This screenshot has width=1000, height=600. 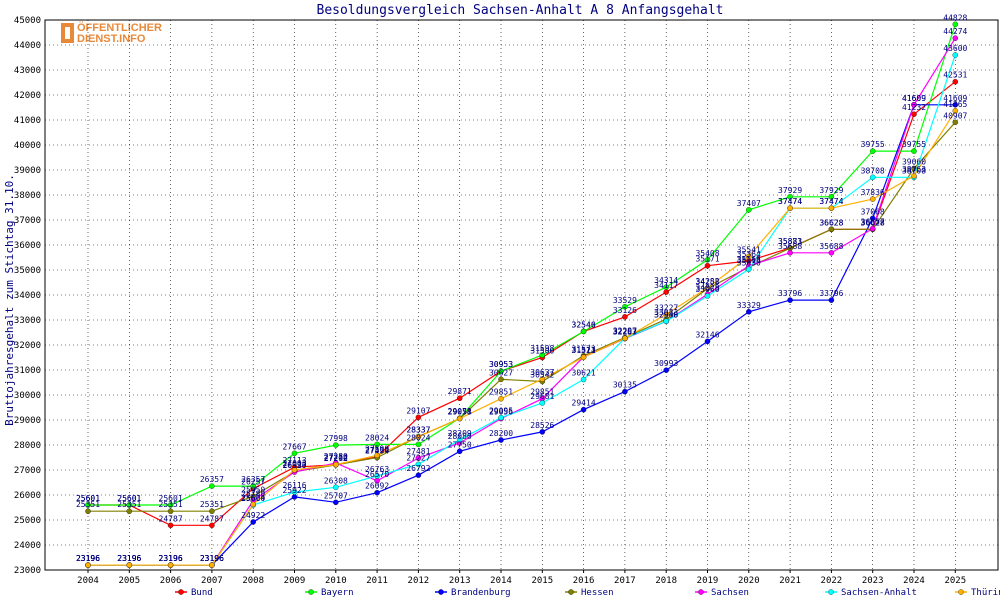 I want to click on x-tick-label: 2017, so click(x=625, y=581).